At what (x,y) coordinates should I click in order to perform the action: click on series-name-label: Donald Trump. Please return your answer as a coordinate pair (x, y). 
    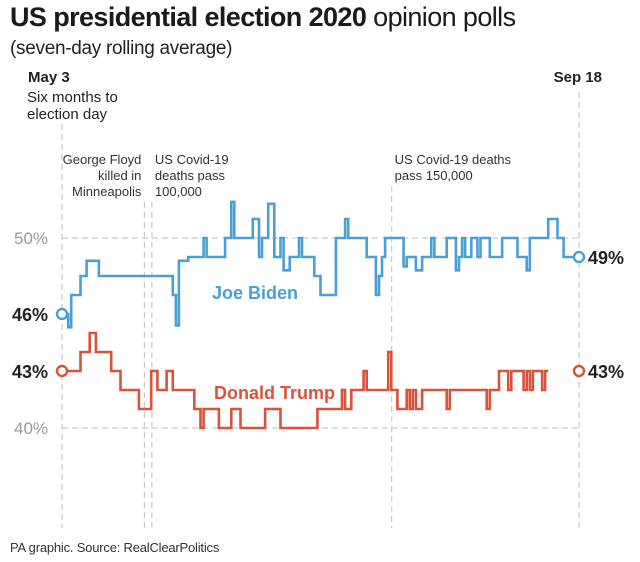
    Looking at the image, I should click on (274, 393).